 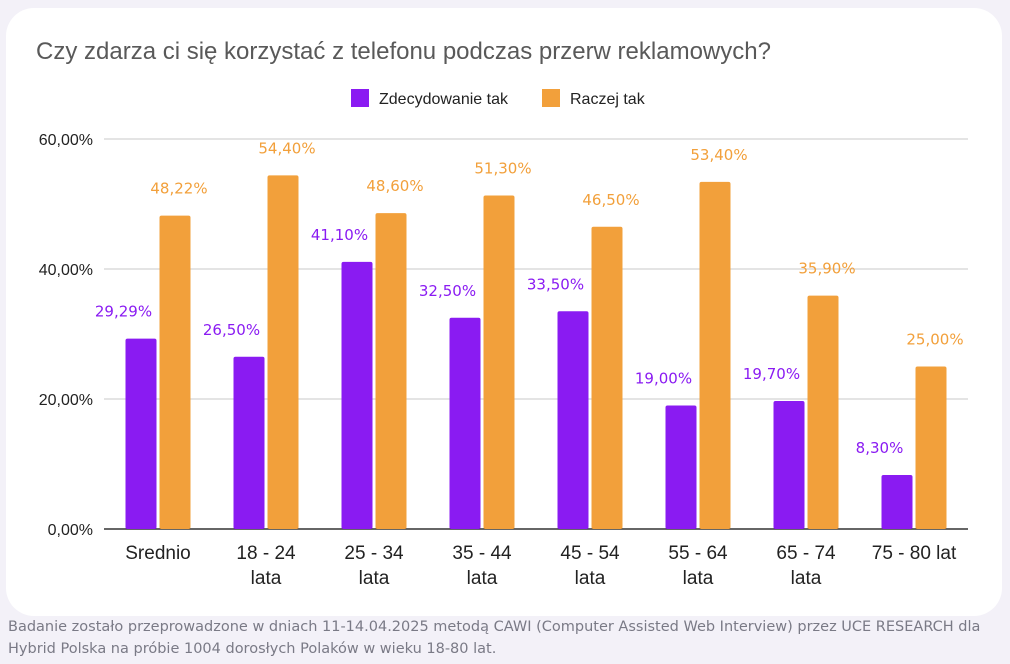 What do you see at coordinates (339, 235) in the screenshot?
I see `data-label: 41,10%` at bounding box center [339, 235].